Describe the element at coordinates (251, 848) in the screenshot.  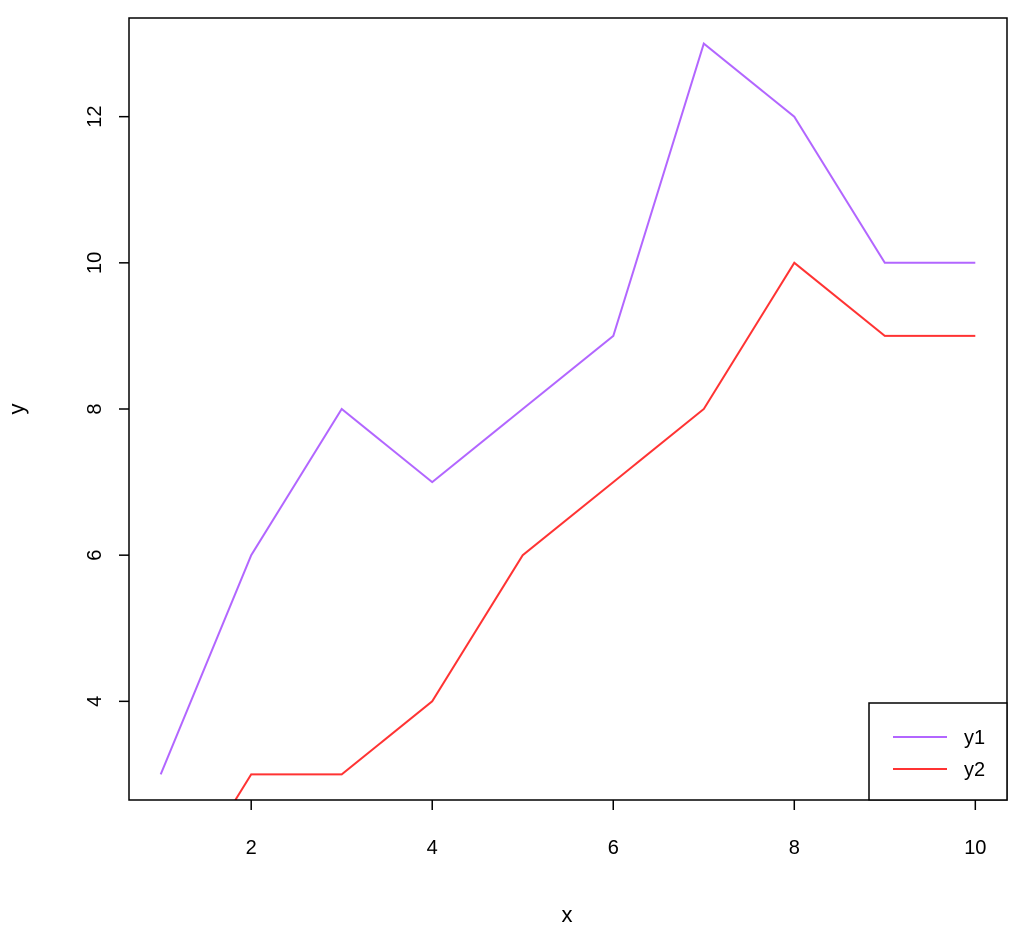
I see `x-tick-label-2: 2` at that location.